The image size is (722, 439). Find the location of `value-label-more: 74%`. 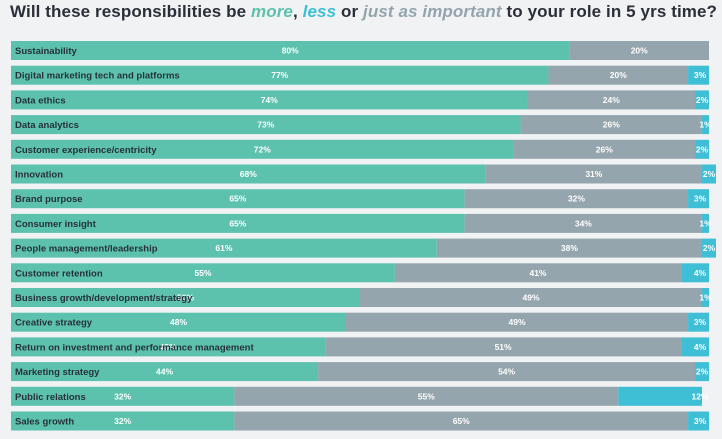

value-label-more: 74% is located at coordinates (269, 100).